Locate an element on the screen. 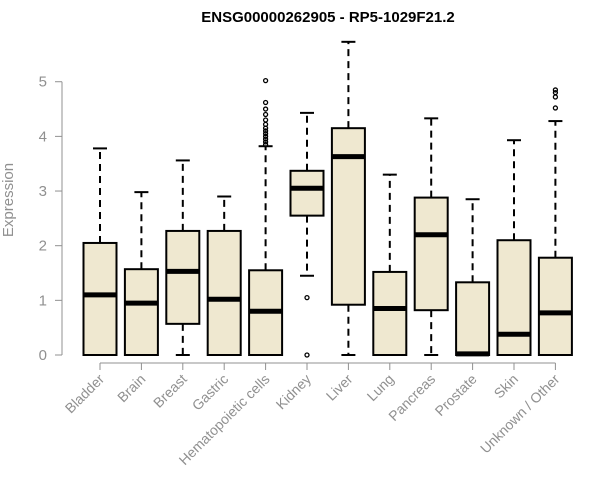  box-prostate is located at coordinates (473, 277).